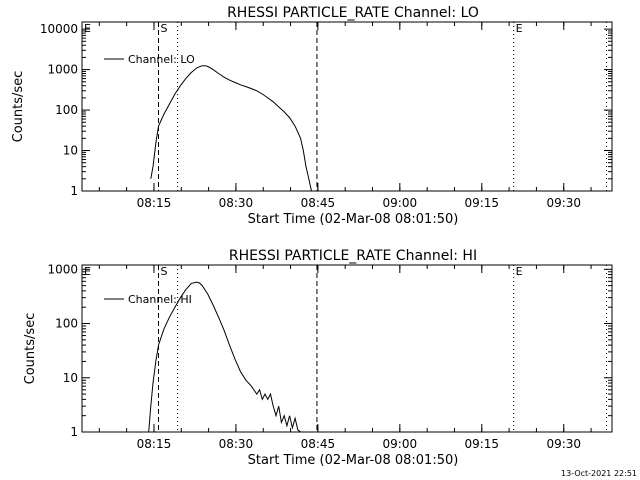  Describe the element at coordinates (353, 13) in the screenshot. I see `chart-title: RHESSI PARTICLE_RATE Channel: LO` at that location.